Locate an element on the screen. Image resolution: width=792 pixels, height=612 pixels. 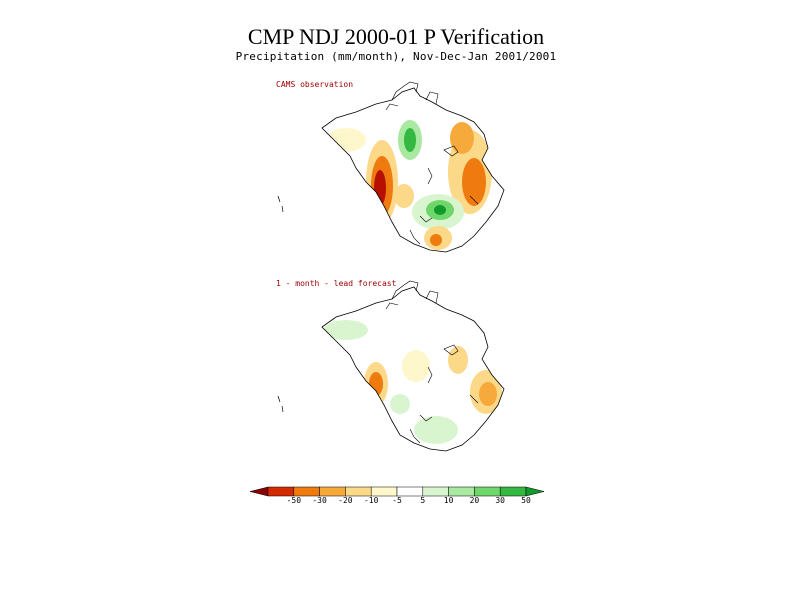
colorbar-tick-label: -50 is located at coordinates (294, 500).